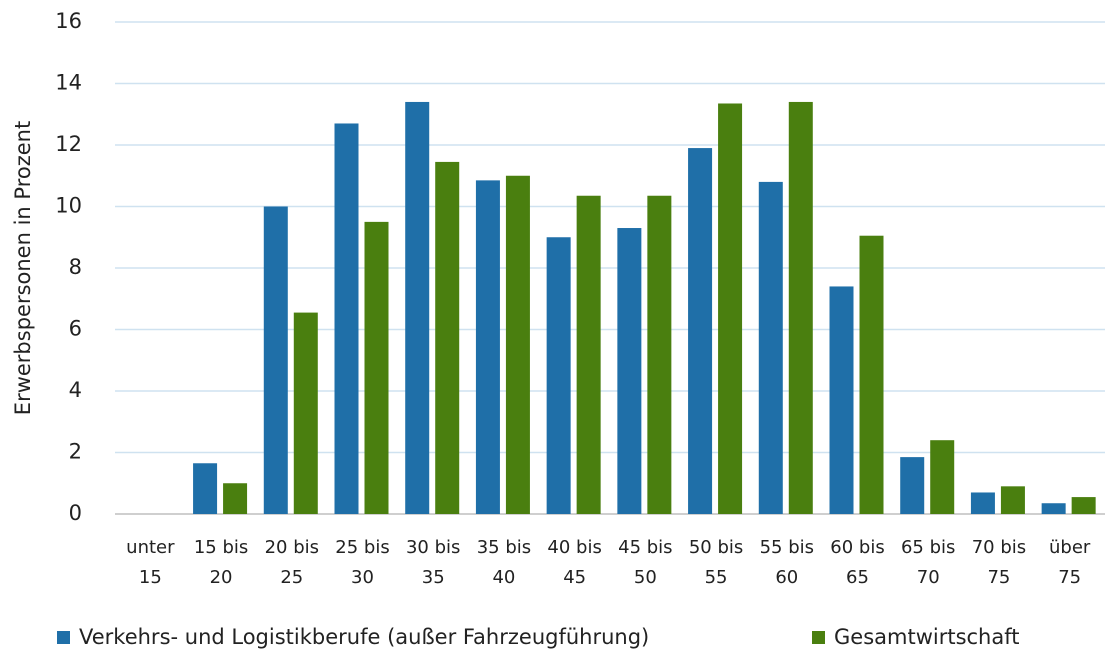 This screenshot has height=657, width=1109. I want to click on y-tick-label: 6, so click(75, 329).